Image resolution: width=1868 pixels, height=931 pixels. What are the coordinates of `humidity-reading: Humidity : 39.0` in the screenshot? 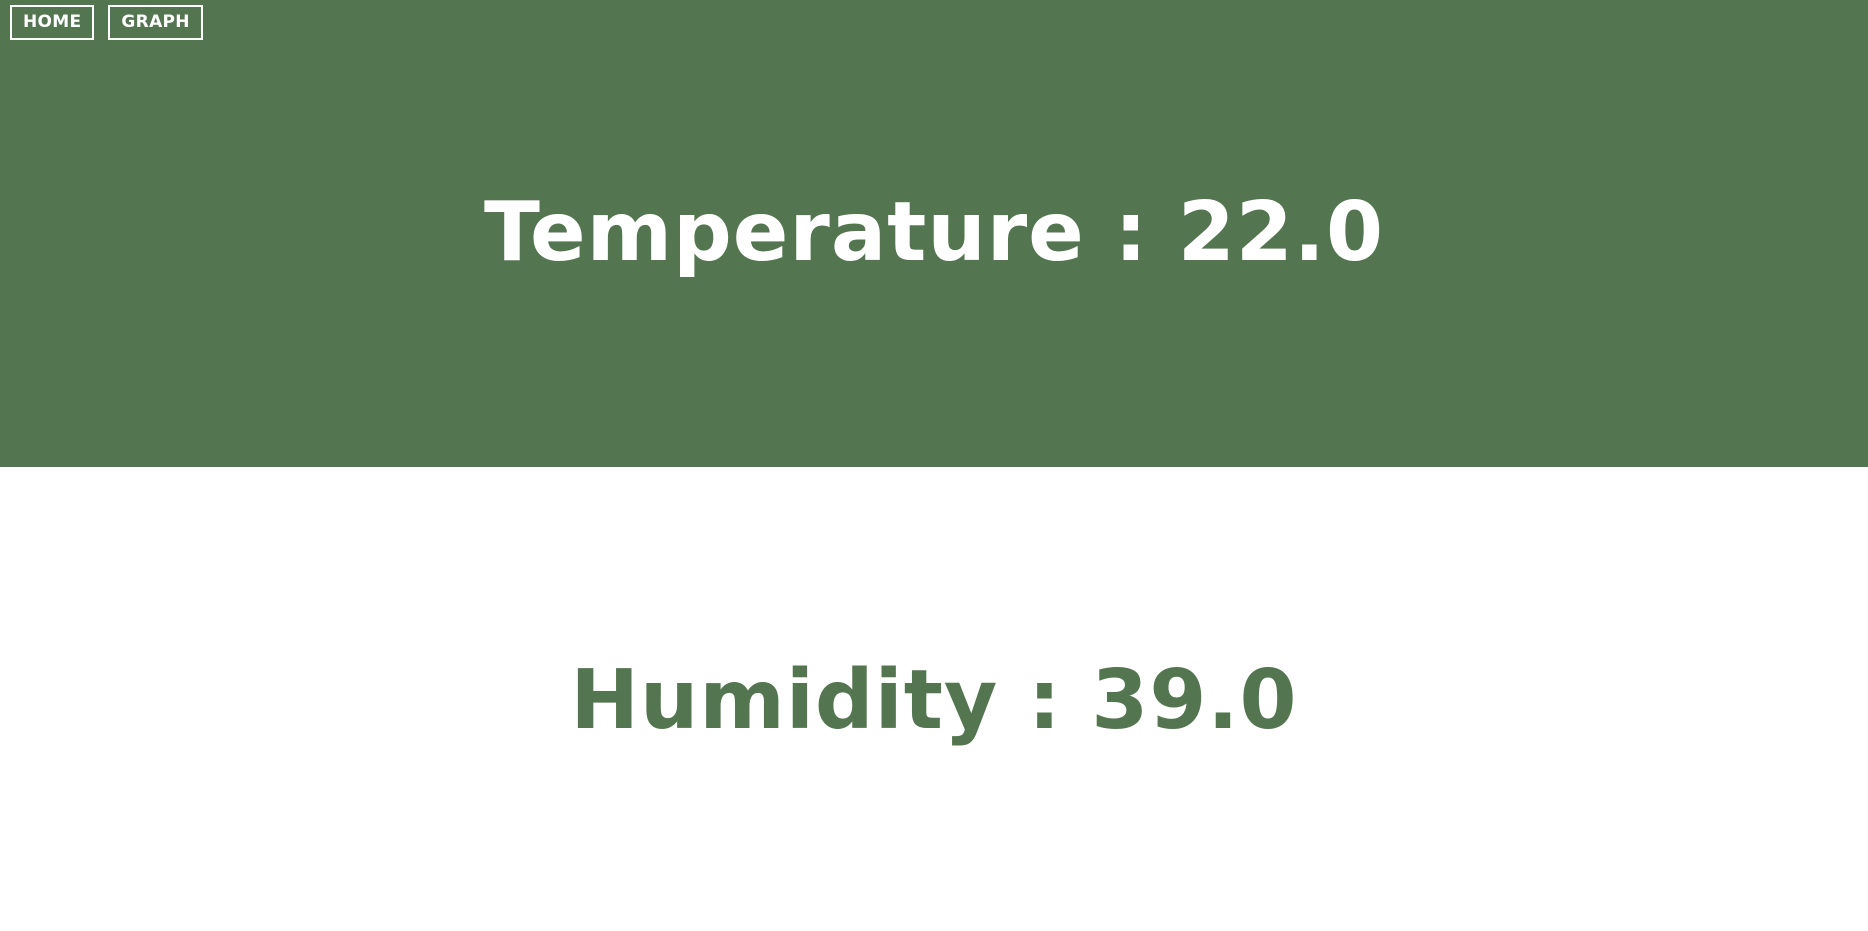 It's located at (934, 701).